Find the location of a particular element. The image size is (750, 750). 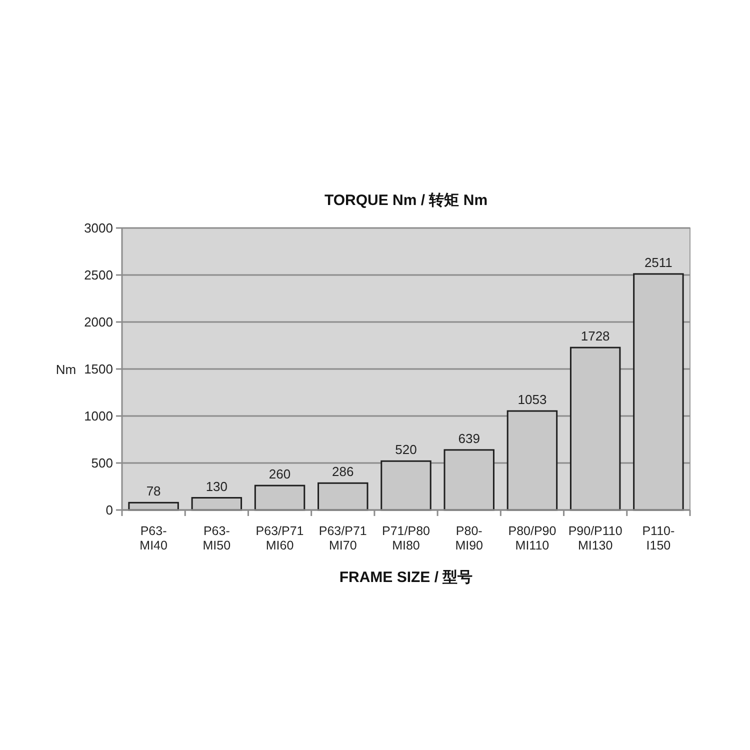

data-label: 78 is located at coordinates (153, 491).